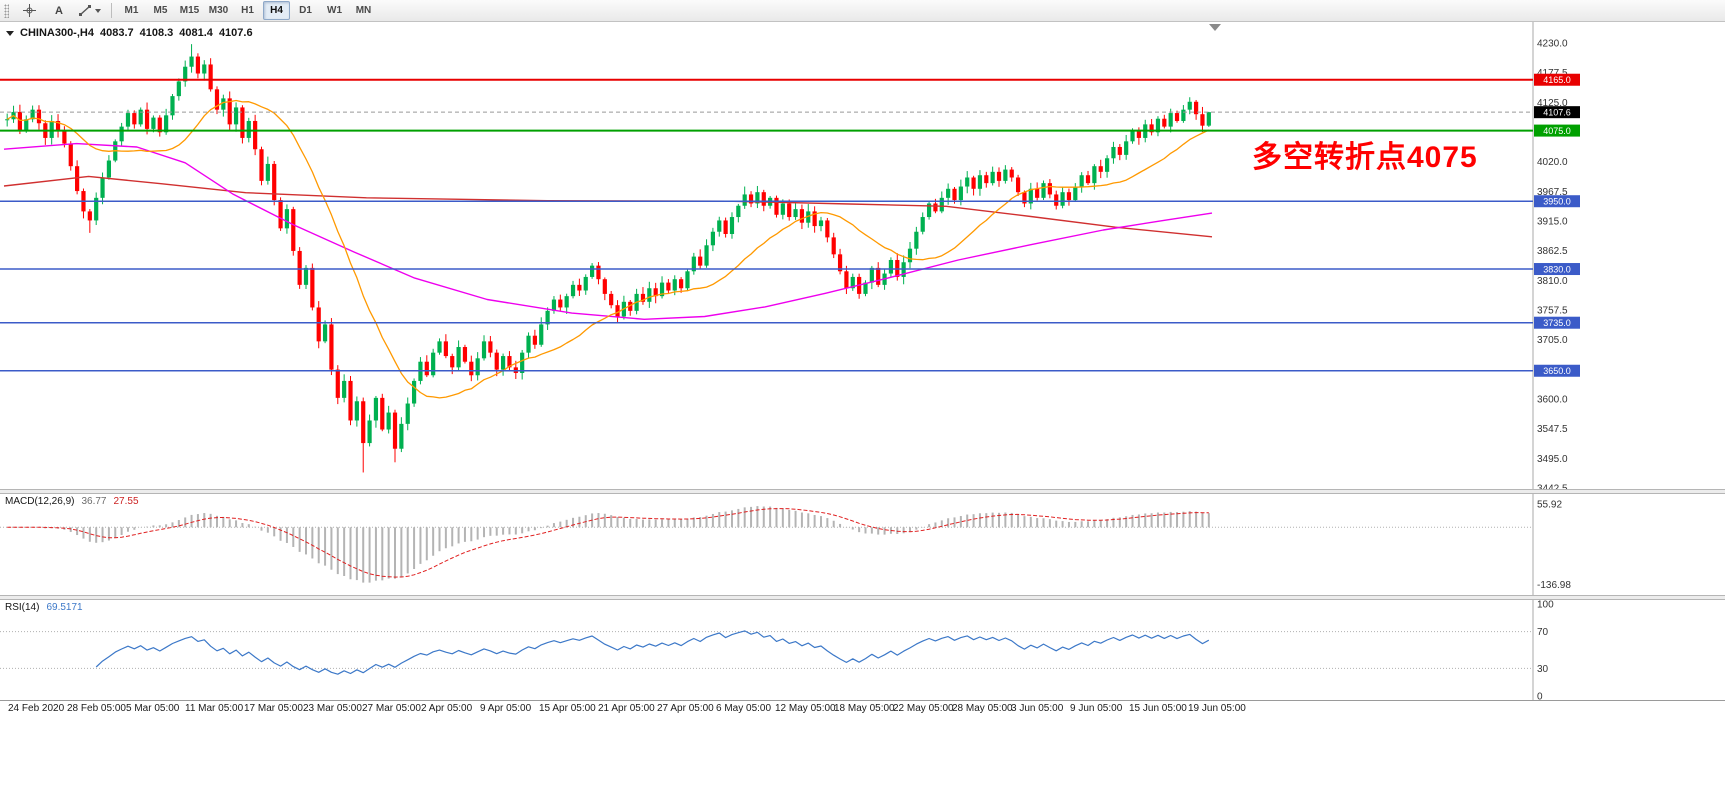 The height and width of the screenshot is (788, 1725). Describe the element at coordinates (363, 10) in the screenshot. I see `timeframe-button-MN: MN` at that location.